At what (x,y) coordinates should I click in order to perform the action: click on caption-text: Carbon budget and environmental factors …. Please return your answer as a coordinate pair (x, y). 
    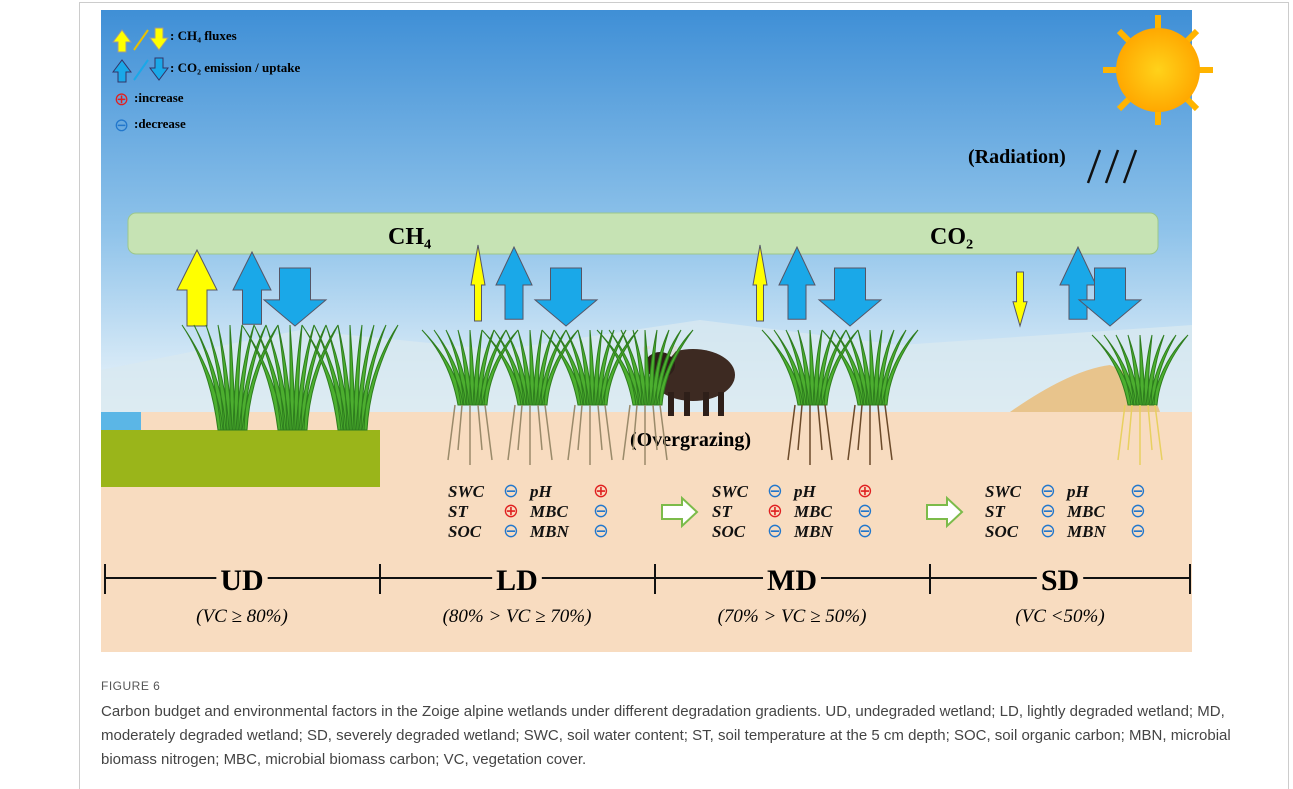
    Looking at the image, I should click on (666, 735).